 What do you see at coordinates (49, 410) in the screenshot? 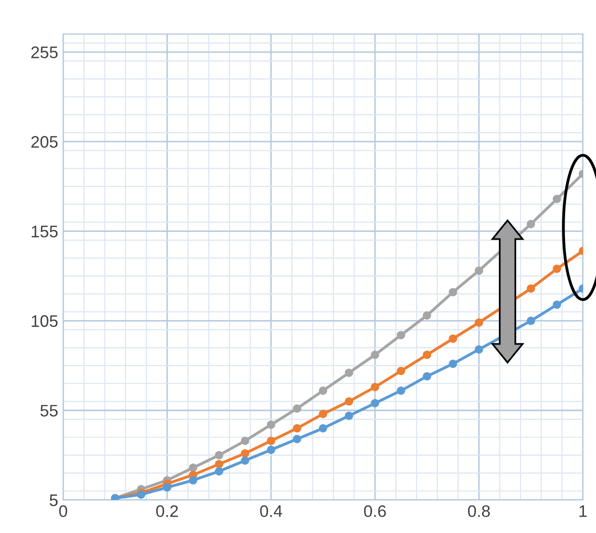
I see `y-tick-label: 55` at bounding box center [49, 410].